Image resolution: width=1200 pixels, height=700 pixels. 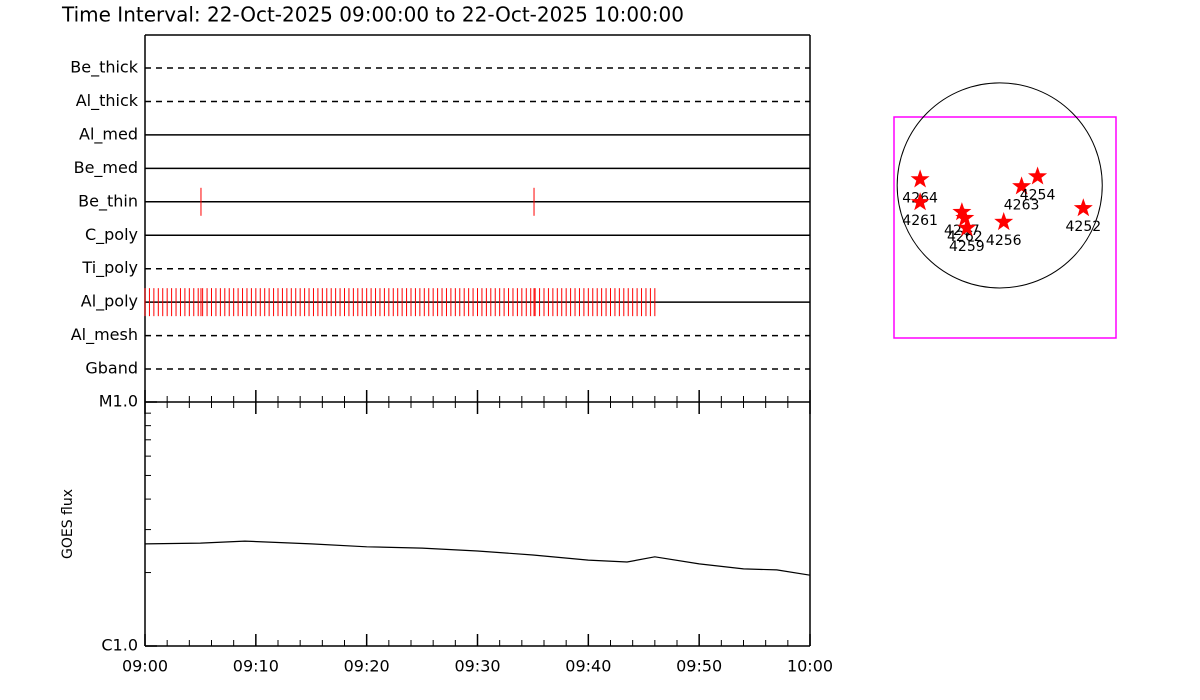 What do you see at coordinates (108, 201) in the screenshot?
I see `row-label: Be_thin` at bounding box center [108, 201].